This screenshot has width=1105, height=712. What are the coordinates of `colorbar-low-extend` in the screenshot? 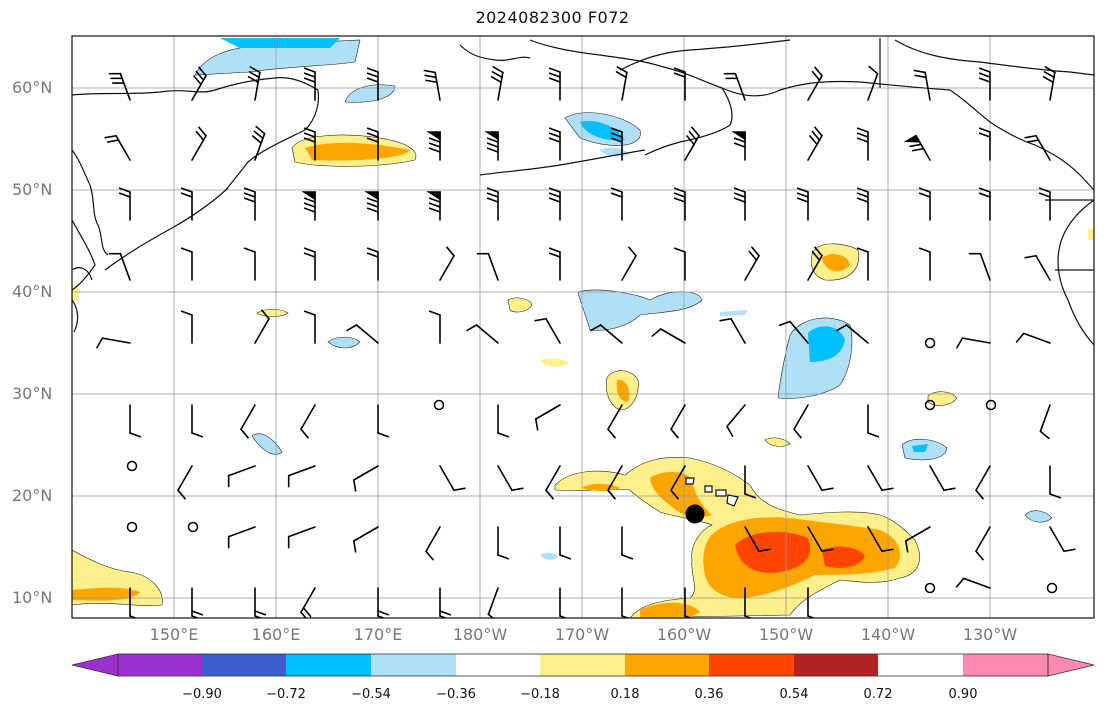 It's located at (95, 665).